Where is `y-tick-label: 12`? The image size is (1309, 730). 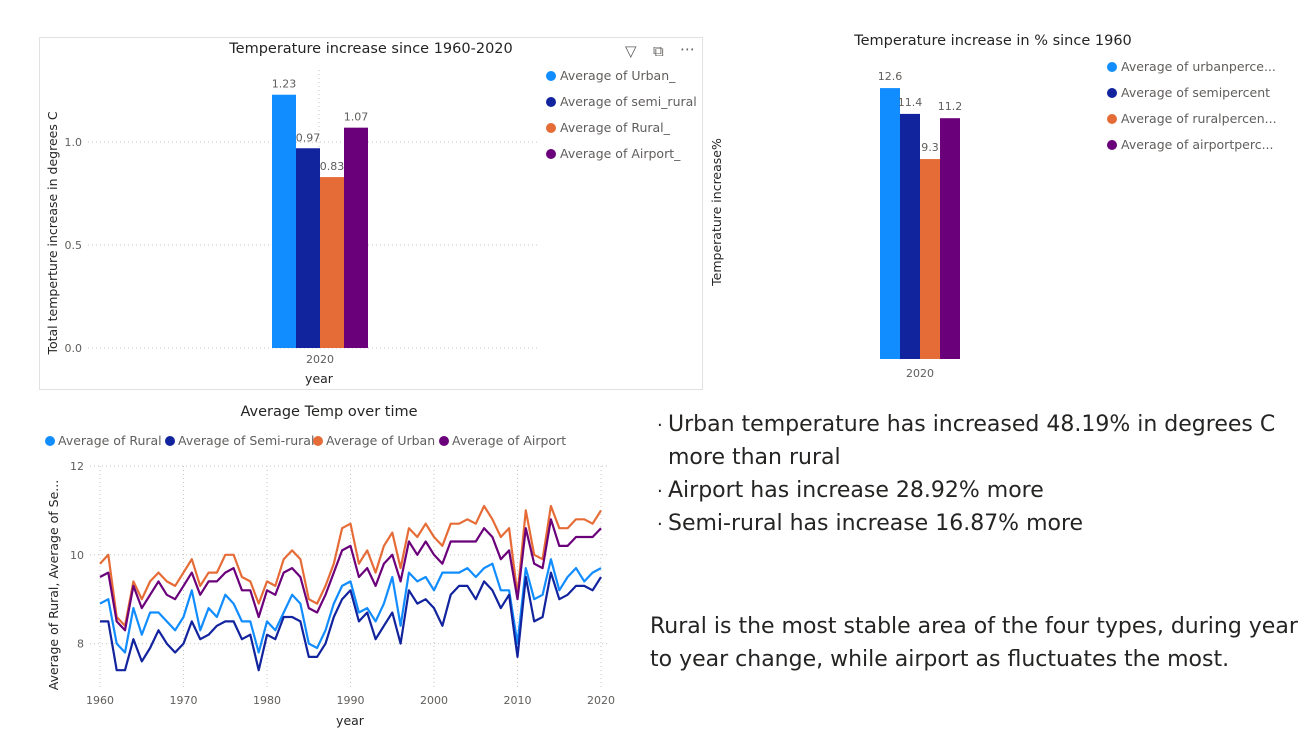
y-tick-label: 12 is located at coordinates (77, 466).